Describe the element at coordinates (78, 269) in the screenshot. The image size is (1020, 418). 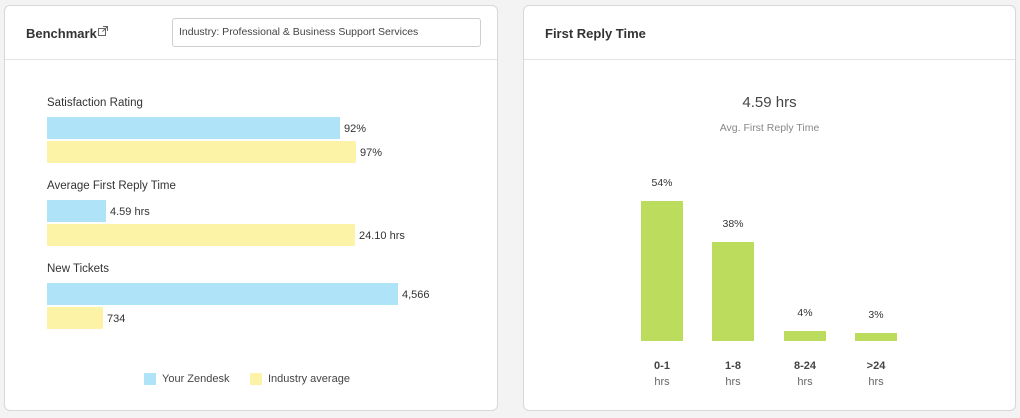
I see `metric-label: New Tickets` at that location.